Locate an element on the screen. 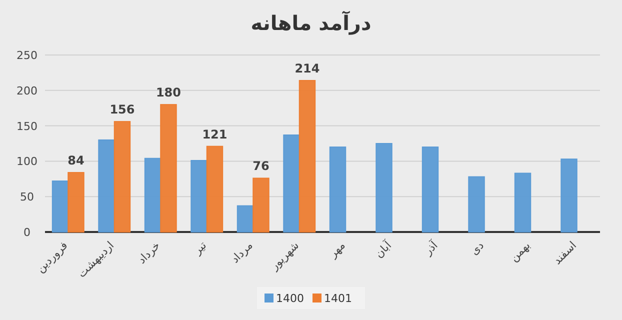 This screenshot has width=622, height=320. data-label: 76 is located at coordinates (261, 166).